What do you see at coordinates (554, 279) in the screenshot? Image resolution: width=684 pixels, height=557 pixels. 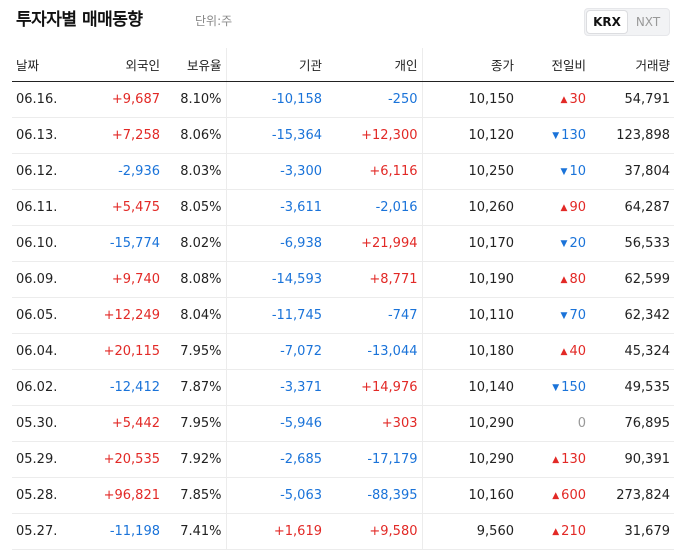 I see `change-cell: ▲ 80` at bounding box center [554, 279].